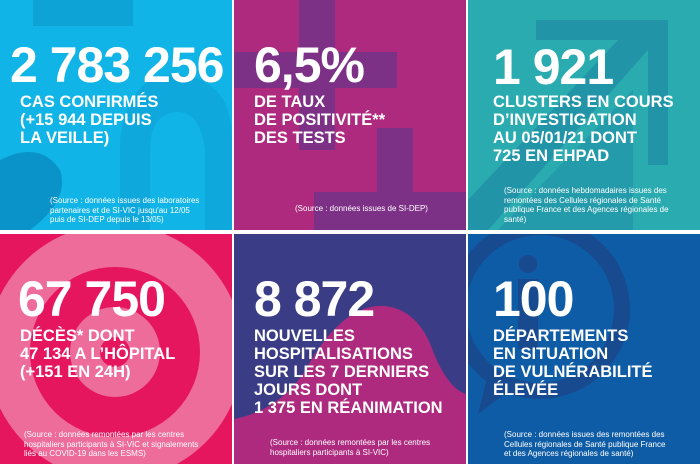 Image resolution: width=700 pixels, height=464 pixels. What do you see at coordinates (117, 65) in the screenshot?
I see `confirmed-cases-value: 2 783 256` at bounding box center [117, 65].